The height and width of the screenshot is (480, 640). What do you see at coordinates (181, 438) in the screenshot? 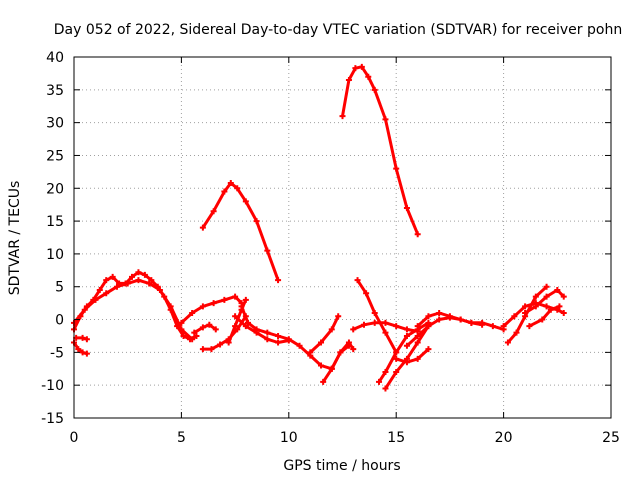
I see `x-tick-label: 5` at bounding box center [181, 438].